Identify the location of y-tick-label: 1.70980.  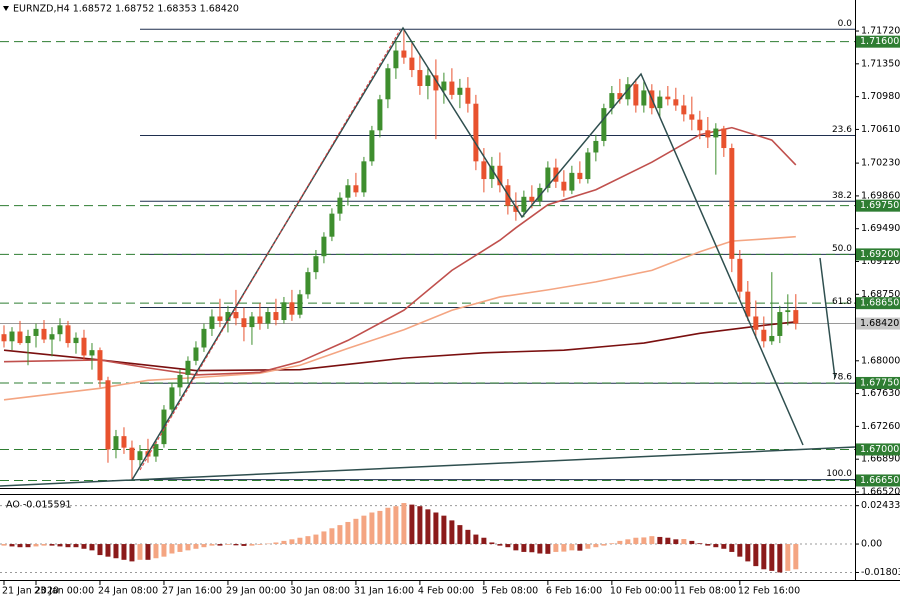
(880, 96).